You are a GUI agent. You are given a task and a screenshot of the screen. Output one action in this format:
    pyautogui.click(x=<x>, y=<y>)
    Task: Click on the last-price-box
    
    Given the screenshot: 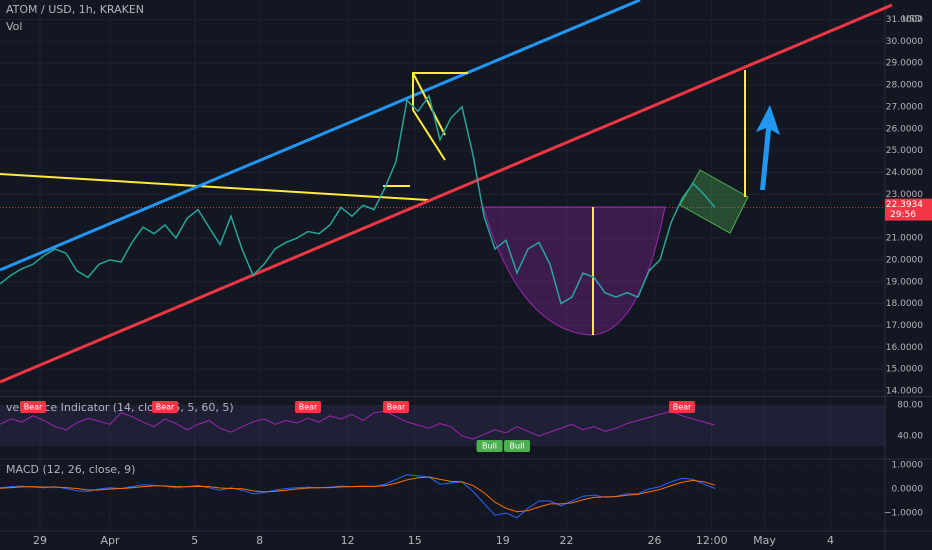 What is the action you would take?
    pyautogui.click(x=908, y=209)
    